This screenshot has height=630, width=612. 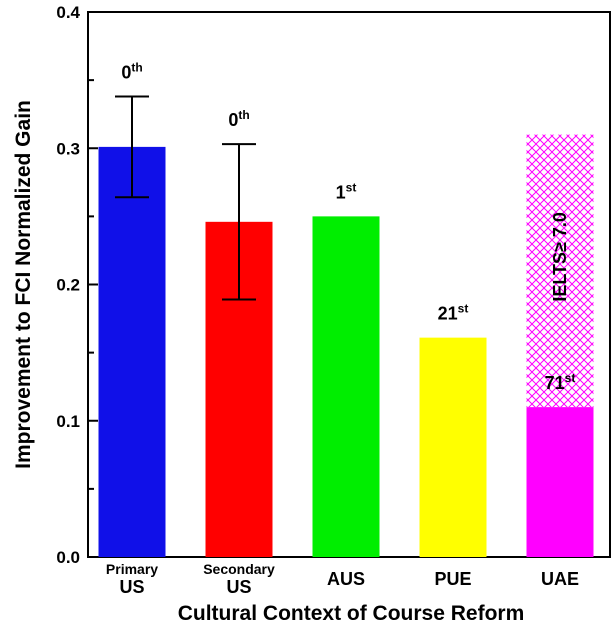 What do you see at coordinates (68, 557) in the screenshot?
I see `y-tick-label: 0.0` at bounding box center [68, 557].